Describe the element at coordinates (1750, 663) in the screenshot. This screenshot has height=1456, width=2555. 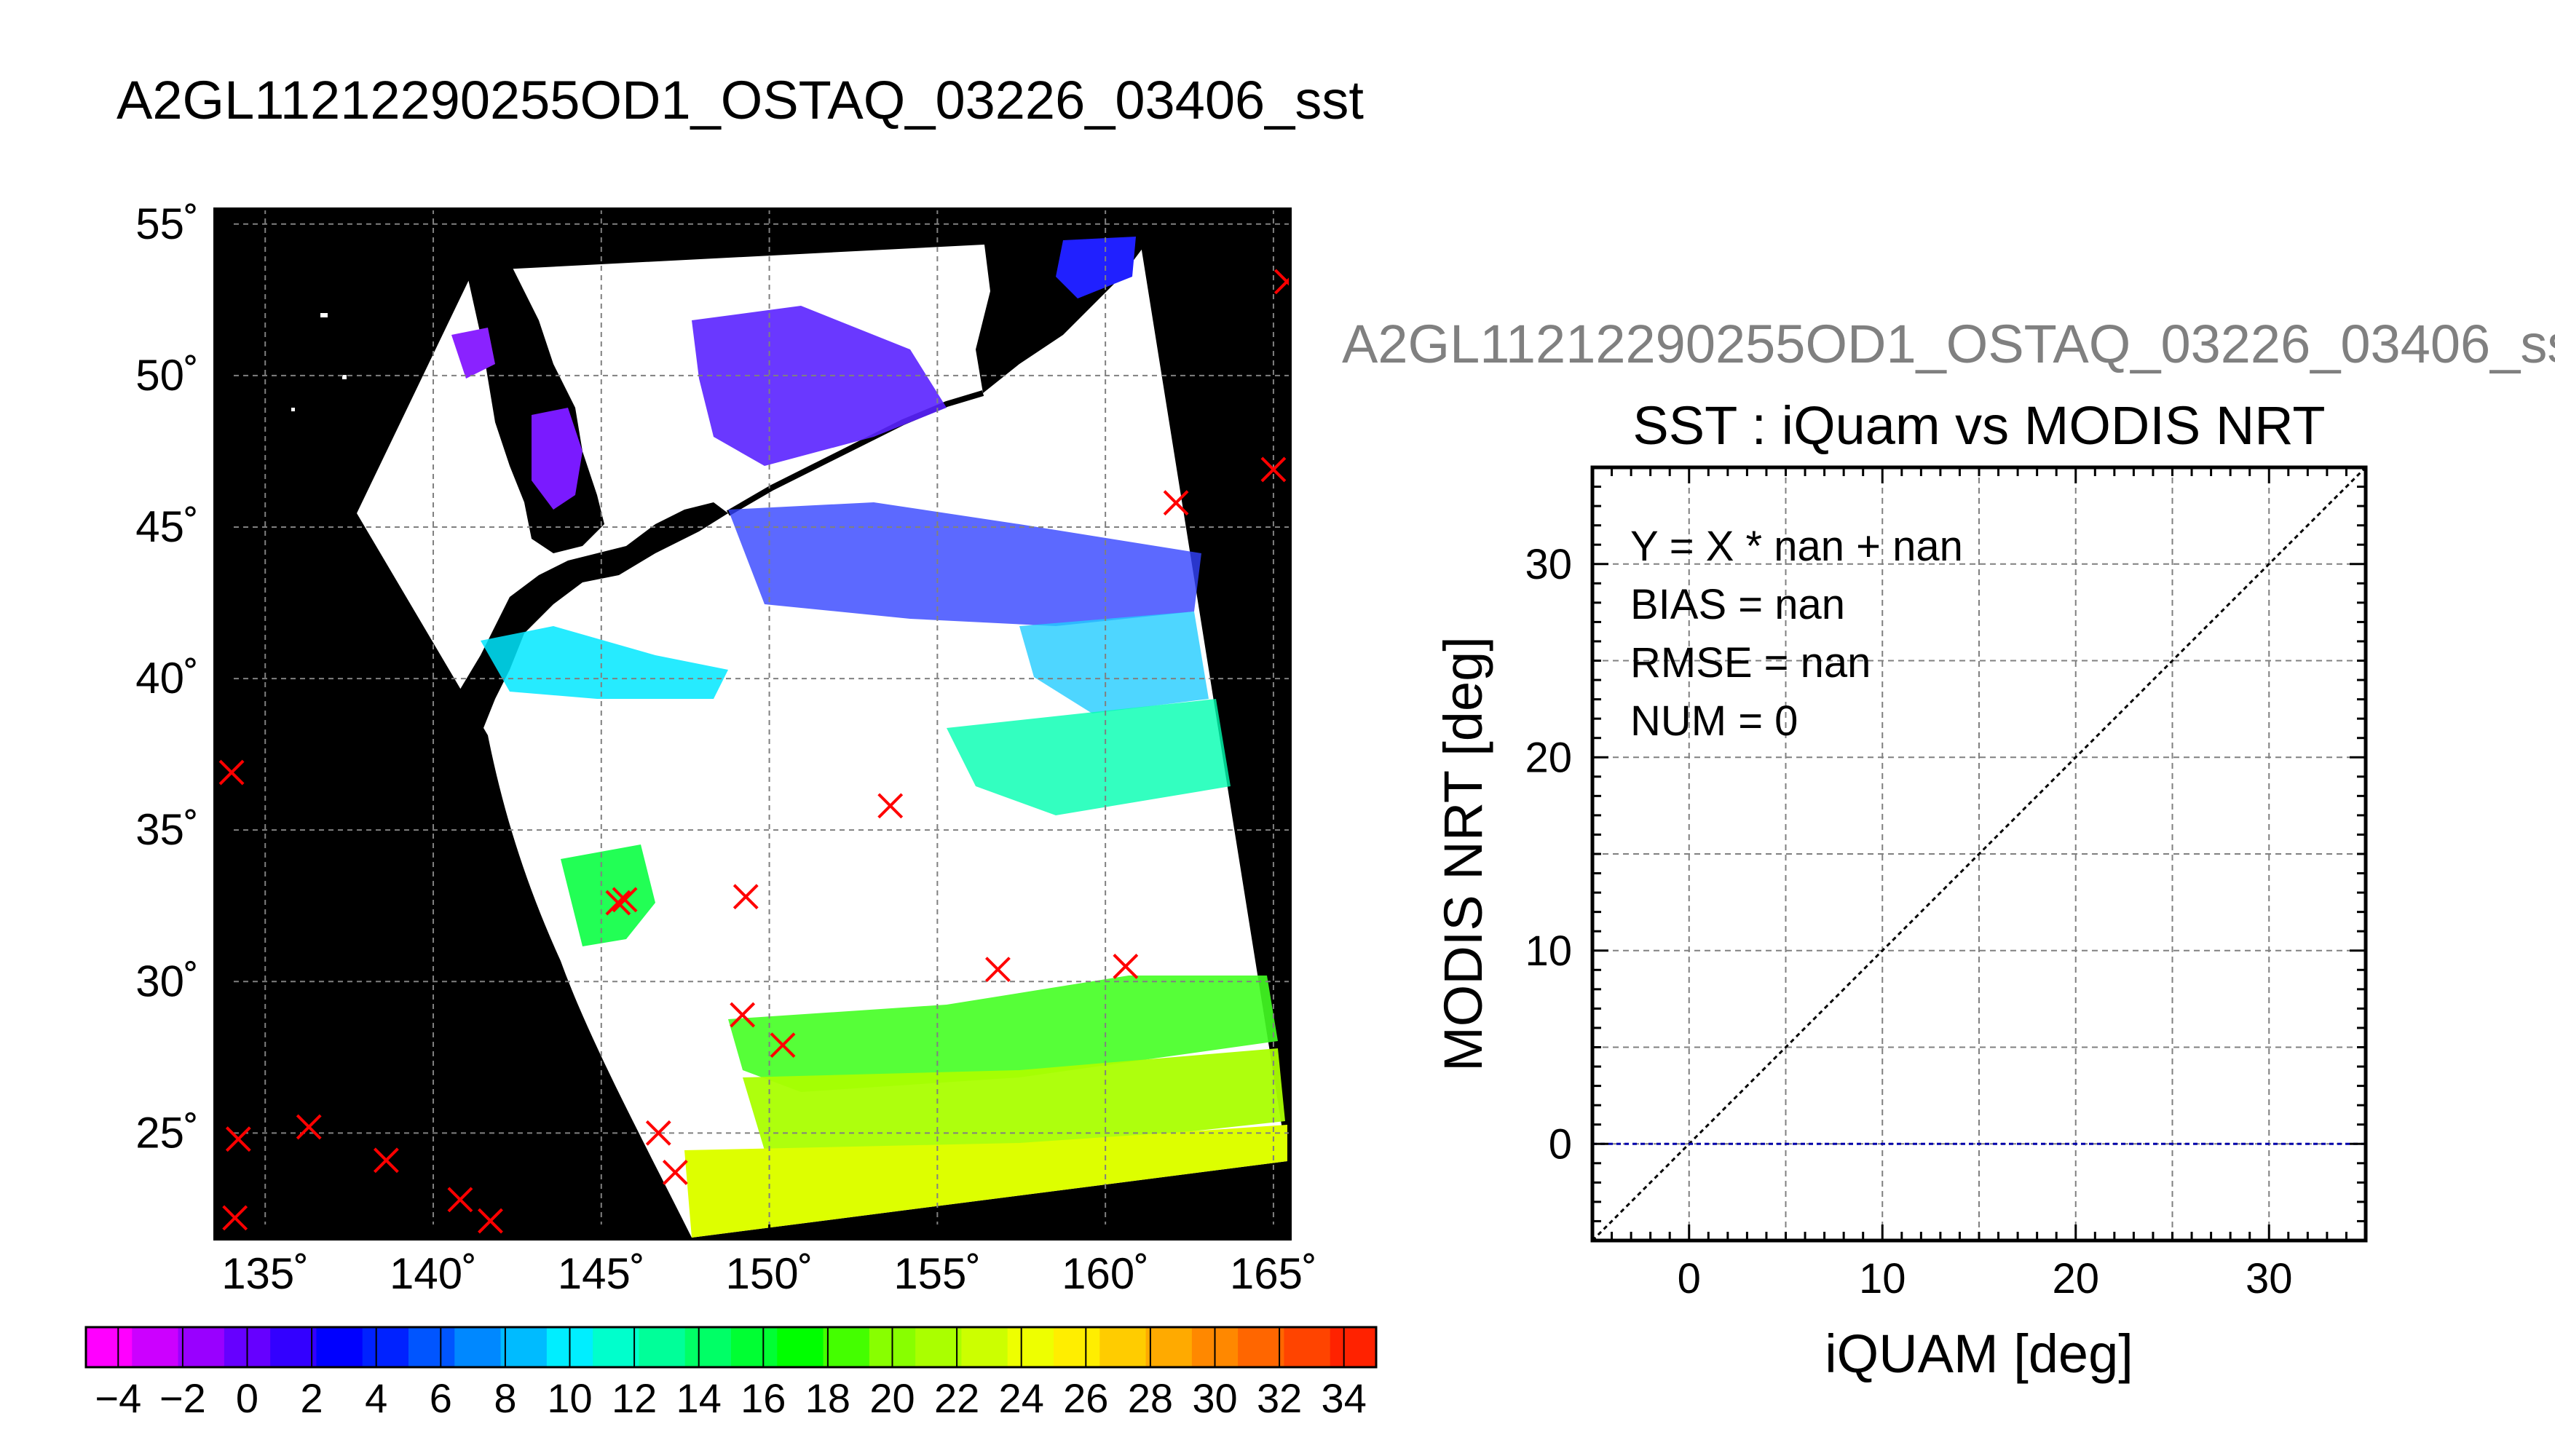
I see `scatter-annotation: RMSE = nan` at that location.